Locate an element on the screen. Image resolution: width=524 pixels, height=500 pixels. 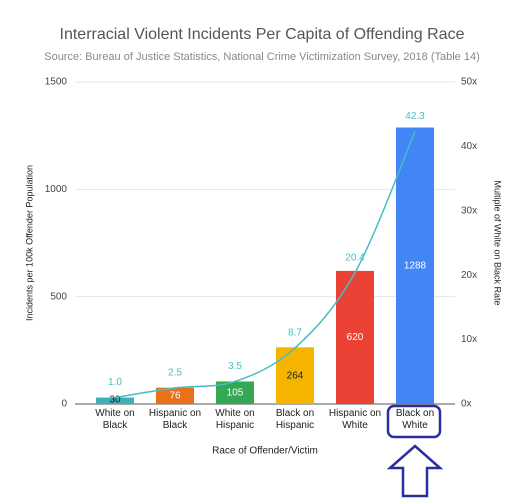
y2-tick-label: 0x is located at coordinates (466, 404).